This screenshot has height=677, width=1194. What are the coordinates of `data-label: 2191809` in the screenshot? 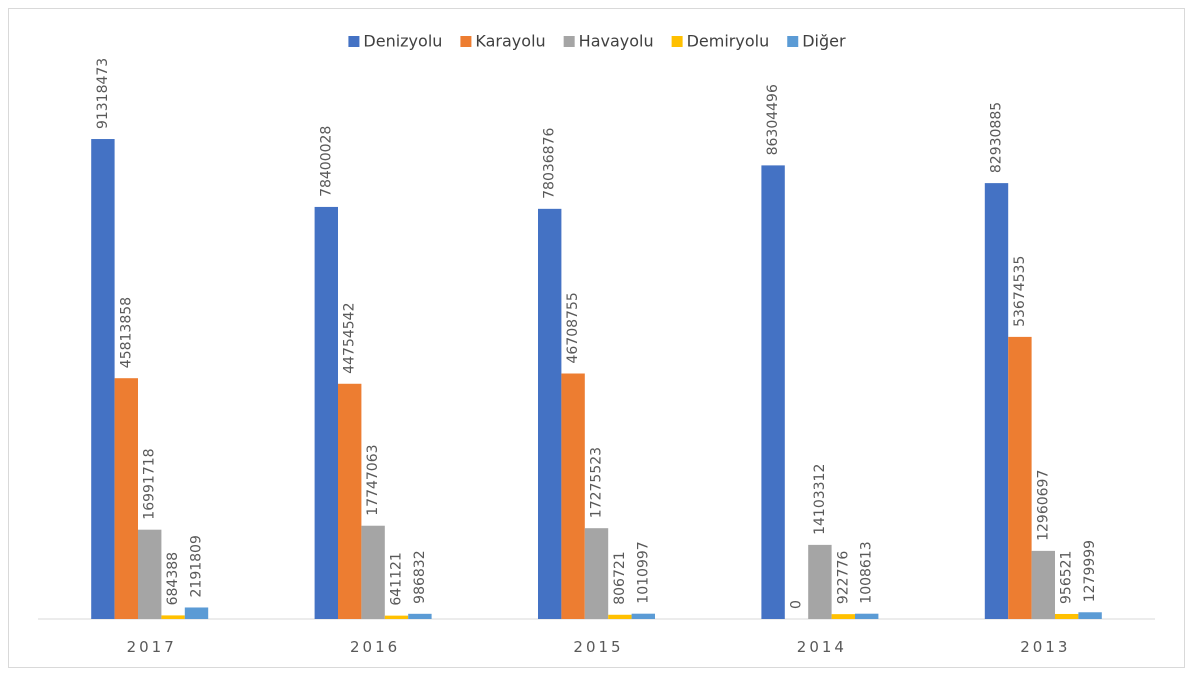 It's located at (197, 566).